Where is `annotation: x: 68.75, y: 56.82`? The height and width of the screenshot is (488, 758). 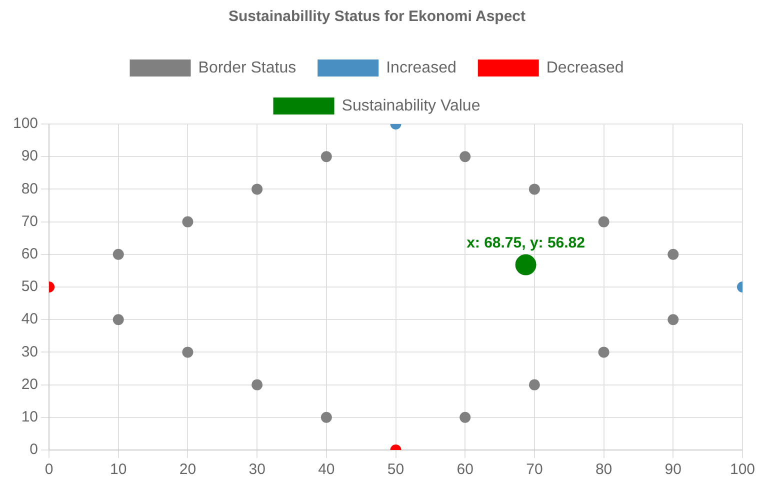 annotation: x: 68.75, y: 56.82 is located at coordinates (525, 243).